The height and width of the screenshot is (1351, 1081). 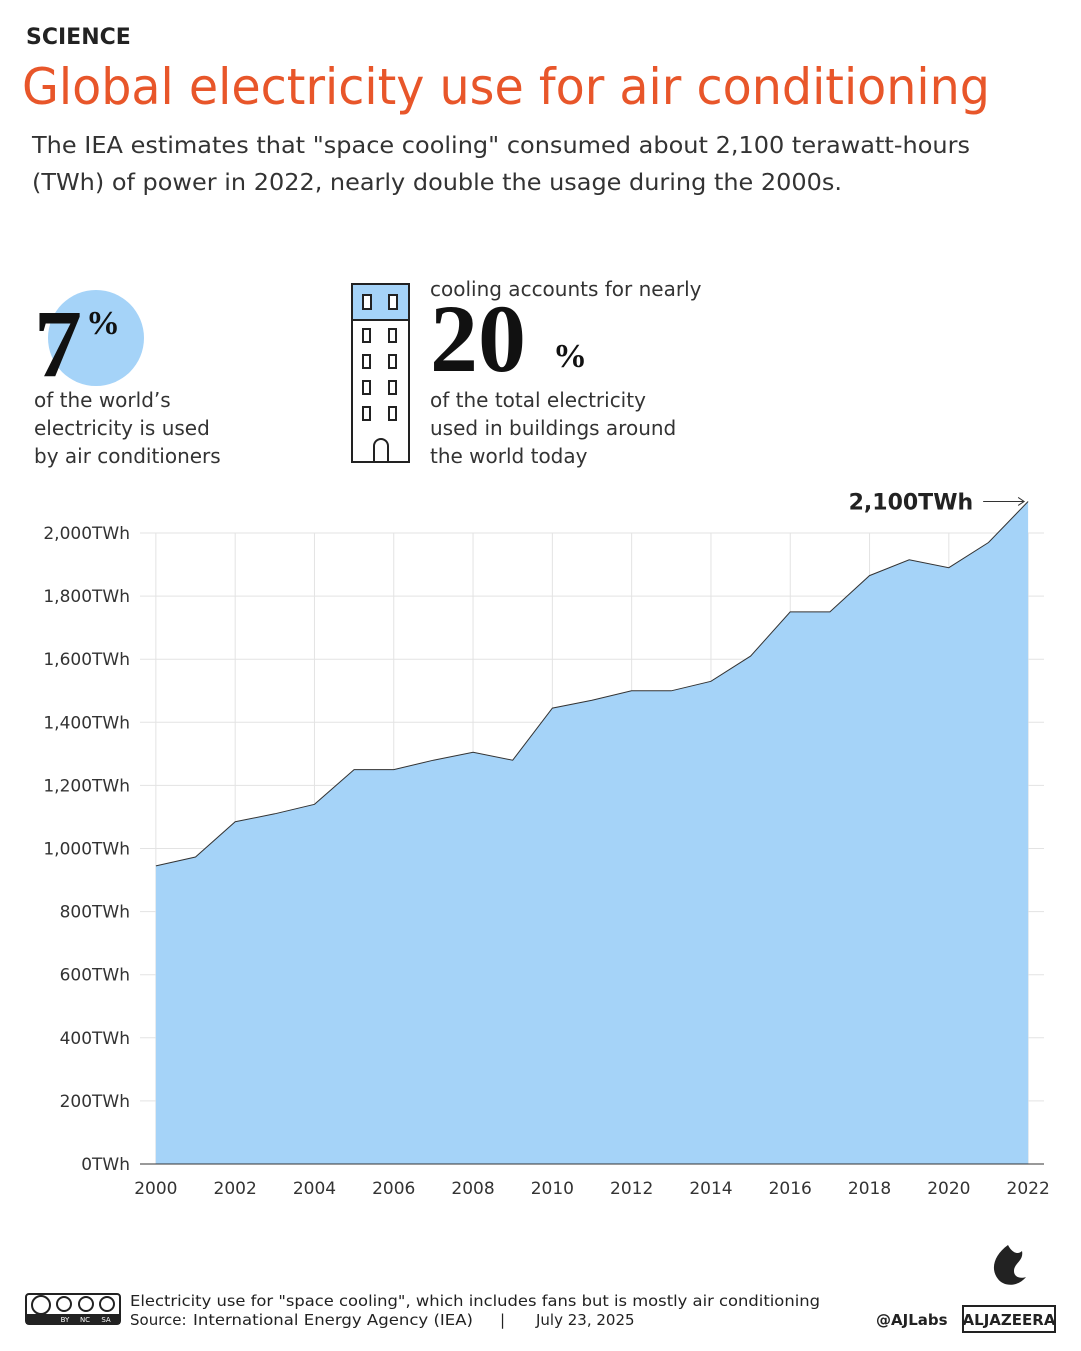 What do you see at coordinates (58, 343) in the screenshot?
I see `stat-number: 7` at bounding box center [58, 343].